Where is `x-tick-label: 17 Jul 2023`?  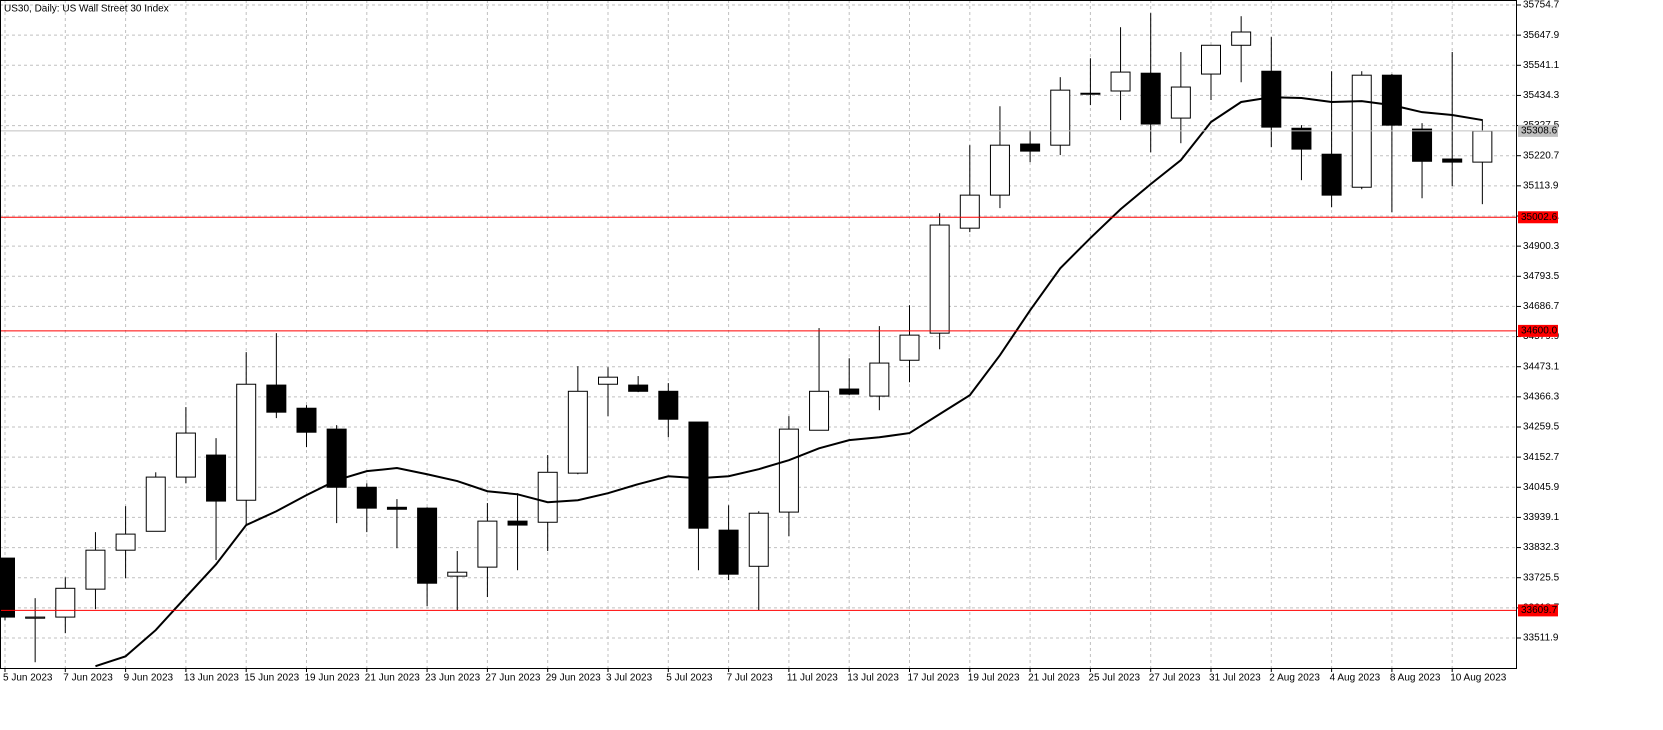 x-tick-label: 17 Jul 2023 is located at coordinates (934, 678).